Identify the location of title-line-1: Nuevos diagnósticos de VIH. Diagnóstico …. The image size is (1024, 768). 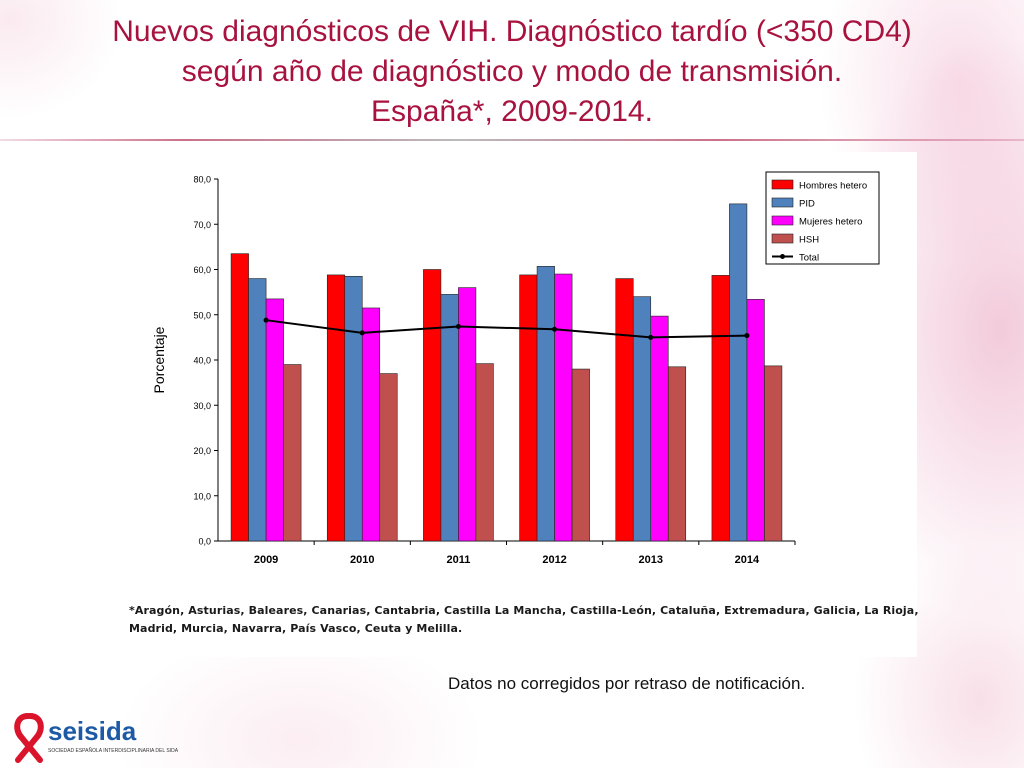
(512, 31).